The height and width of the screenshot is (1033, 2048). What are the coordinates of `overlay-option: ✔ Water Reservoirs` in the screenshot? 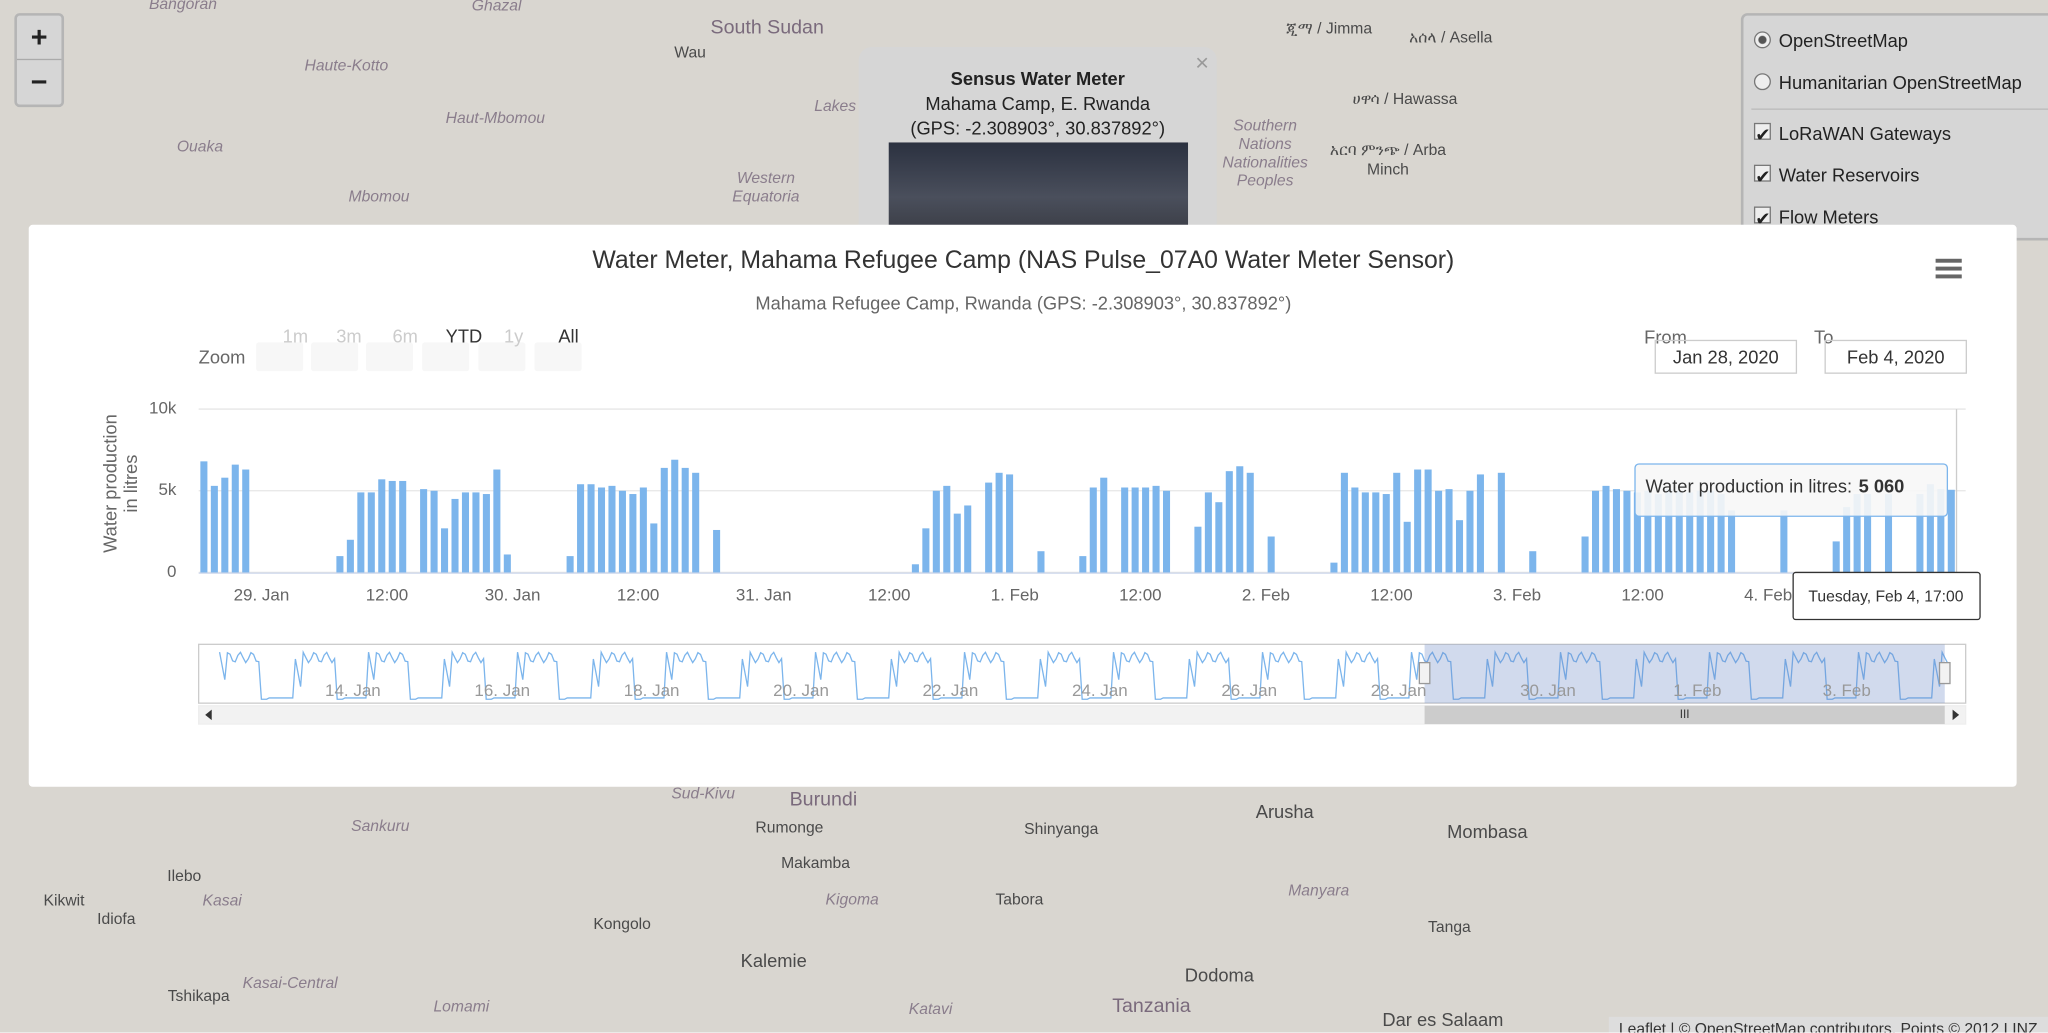 It's located at (1836, 175).